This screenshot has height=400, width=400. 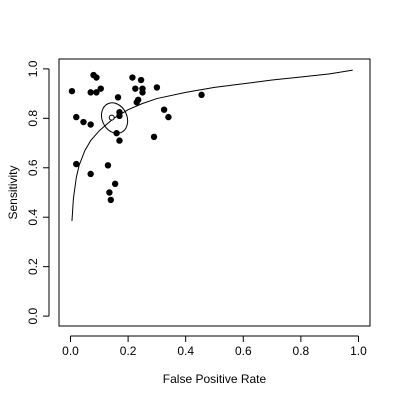 I want to click on y-tick-label: 0.2, so click(x=33, y=266).